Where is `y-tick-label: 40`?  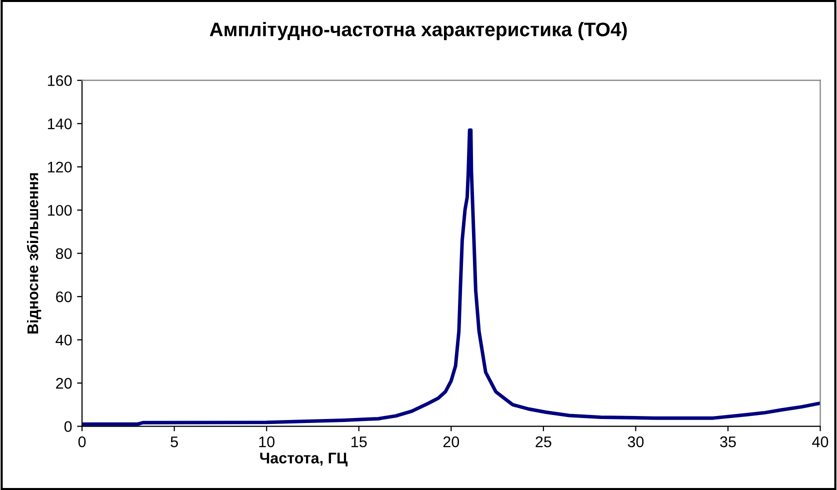
y-tick-label: 40 is located at coordinates (64, 340).